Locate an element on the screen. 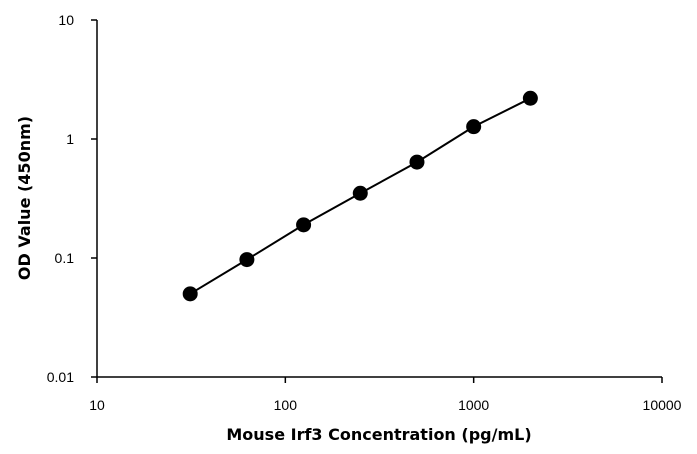 This screenshot has width=697, height=454. x-axis-title: Mouse Irf3 Concentration (pg/mL) is located at coordinates (378, 434).